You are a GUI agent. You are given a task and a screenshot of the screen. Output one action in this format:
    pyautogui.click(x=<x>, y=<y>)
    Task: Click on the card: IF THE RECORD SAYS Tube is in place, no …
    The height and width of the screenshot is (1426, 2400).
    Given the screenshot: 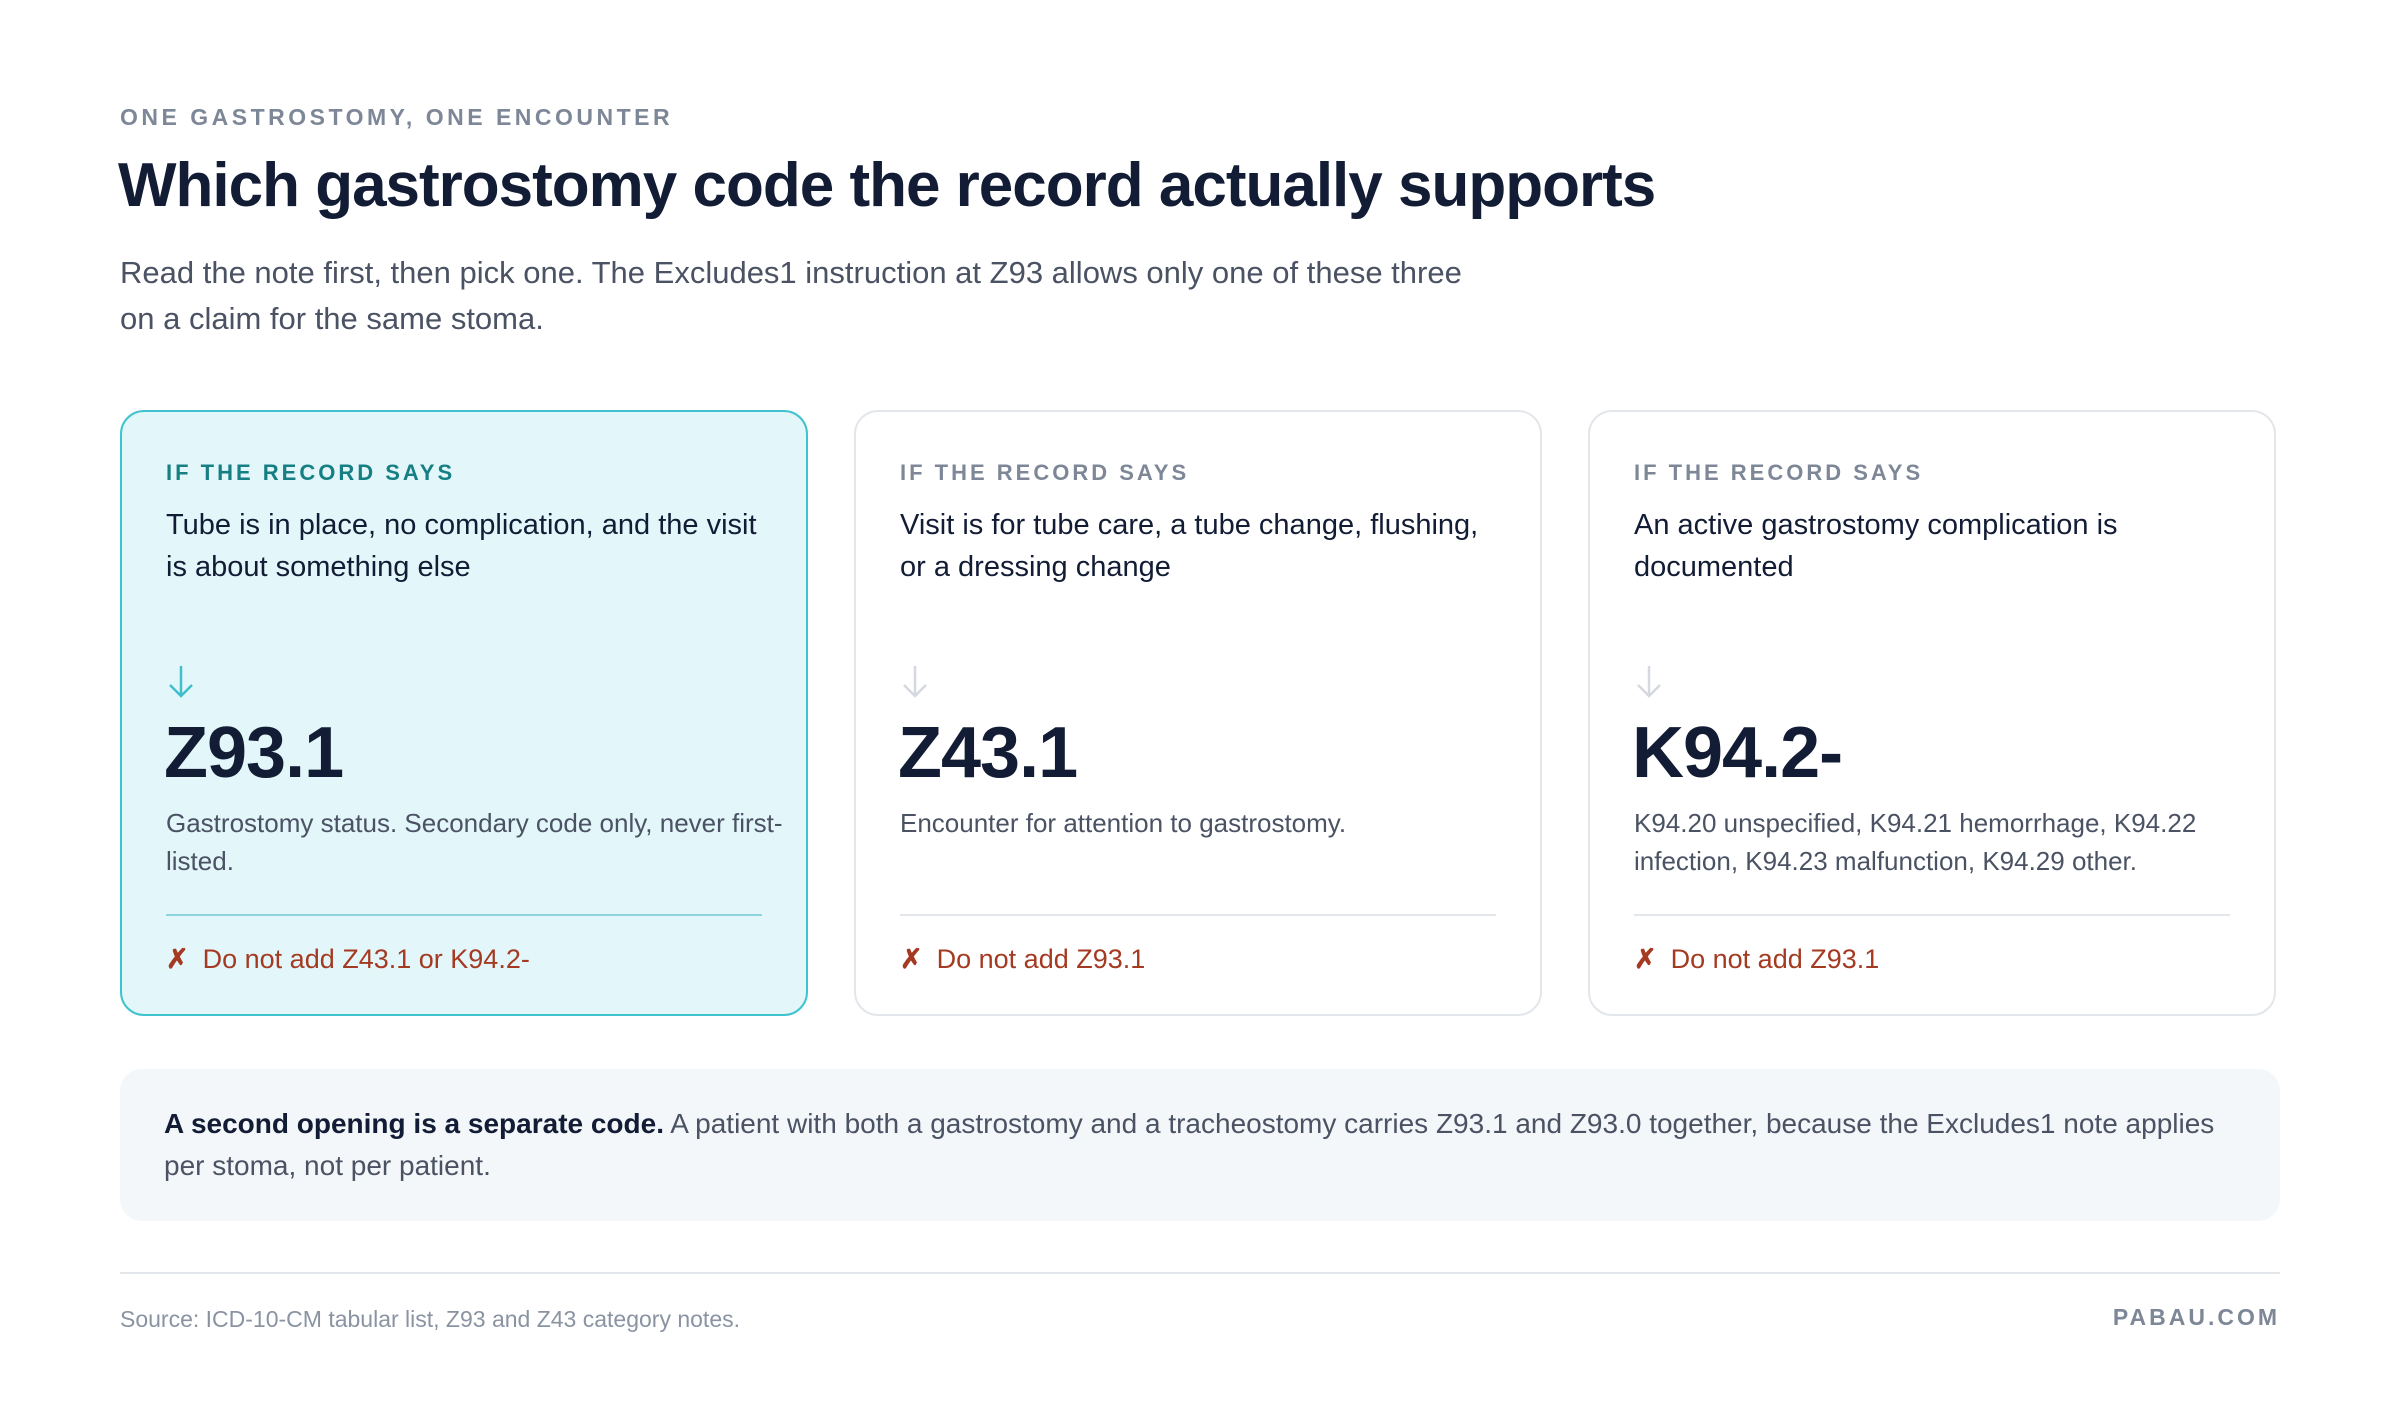 What is the action you would take?
    pyautogui.click(x=464, y=713)
    